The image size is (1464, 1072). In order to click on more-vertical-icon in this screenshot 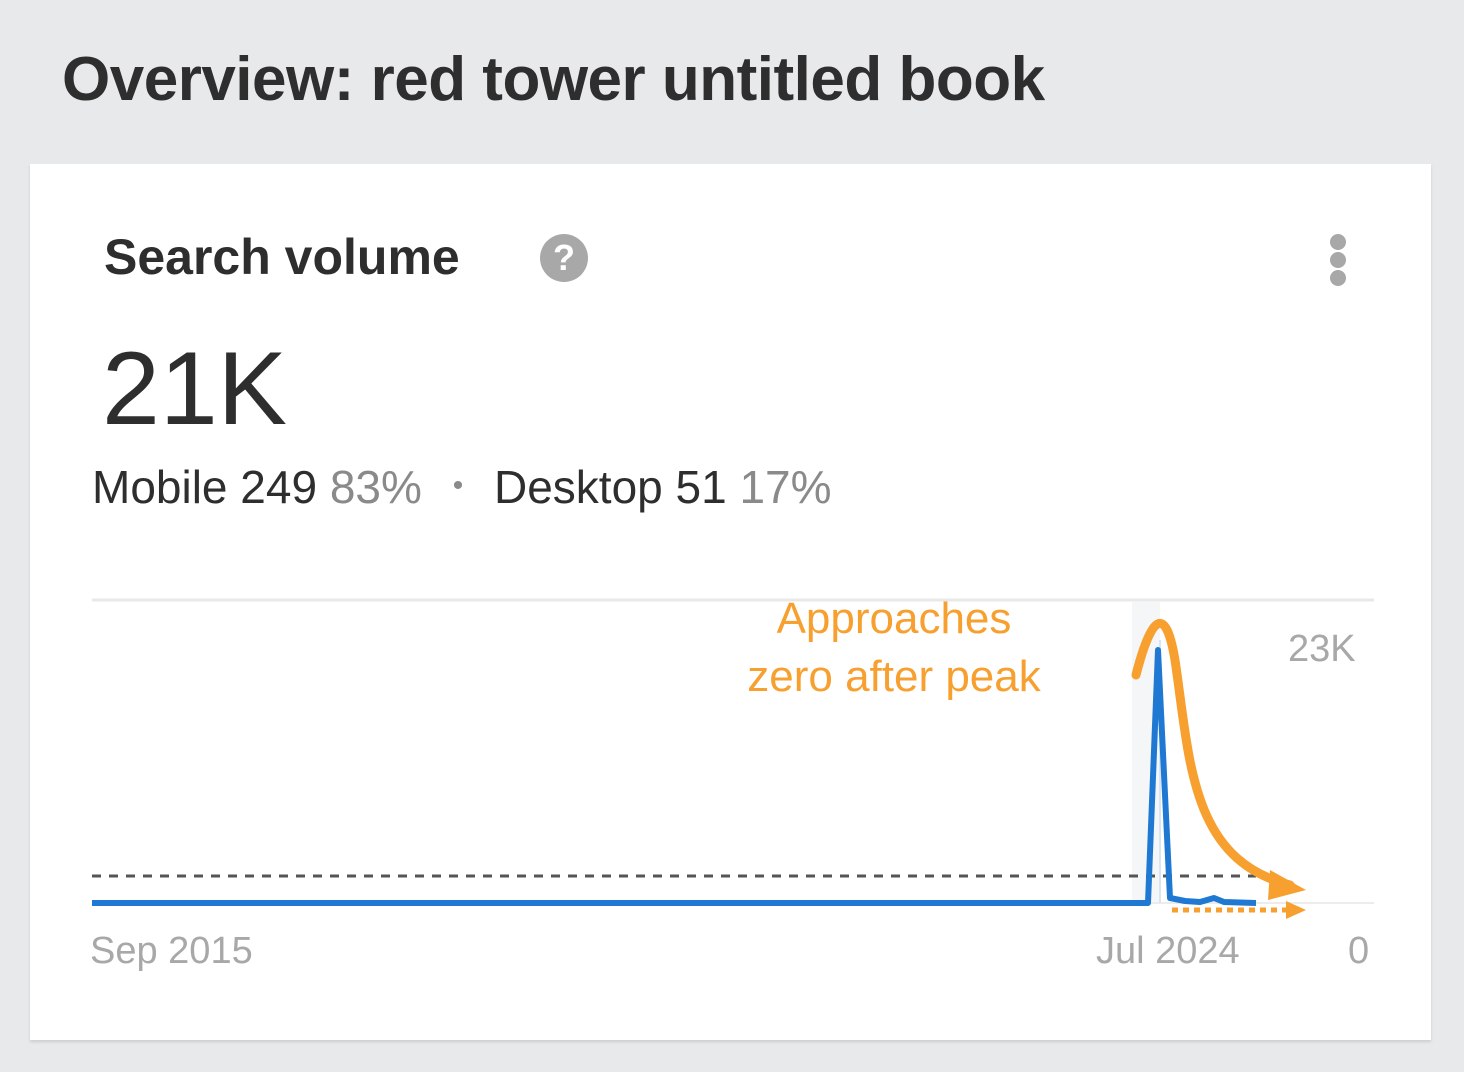, I will do `click(1338, 260)`.